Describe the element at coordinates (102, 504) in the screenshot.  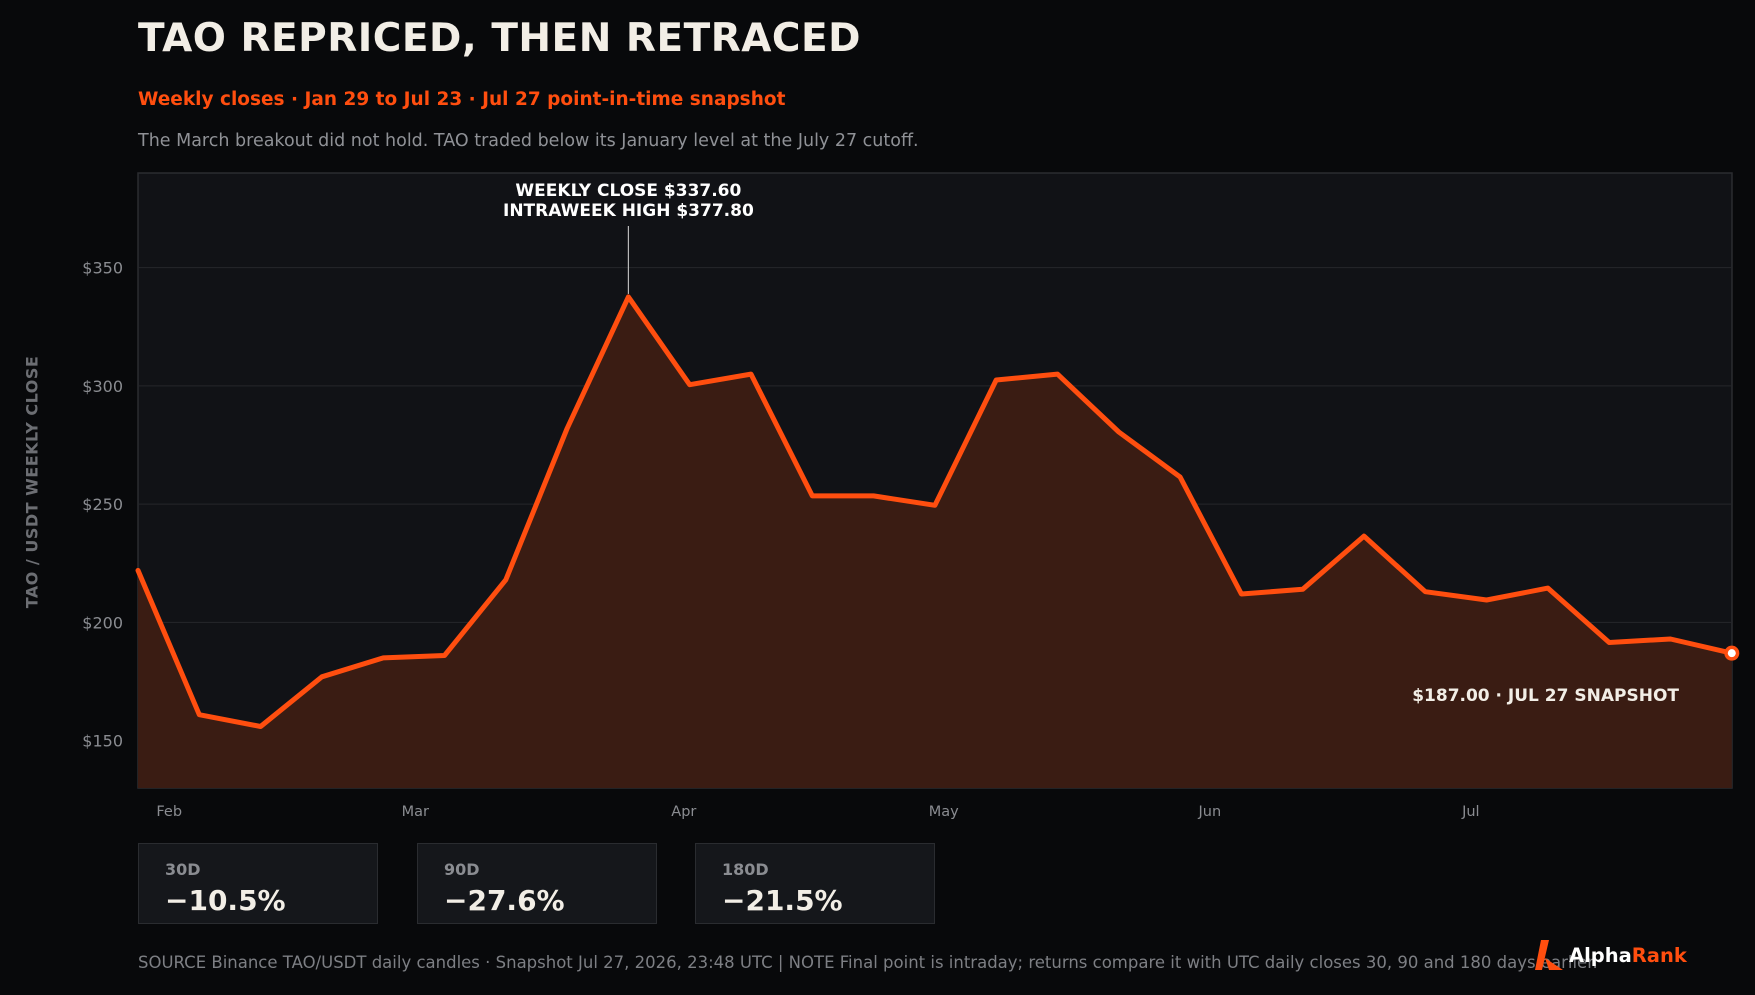
I see `y-tick-label: $250` at that location.